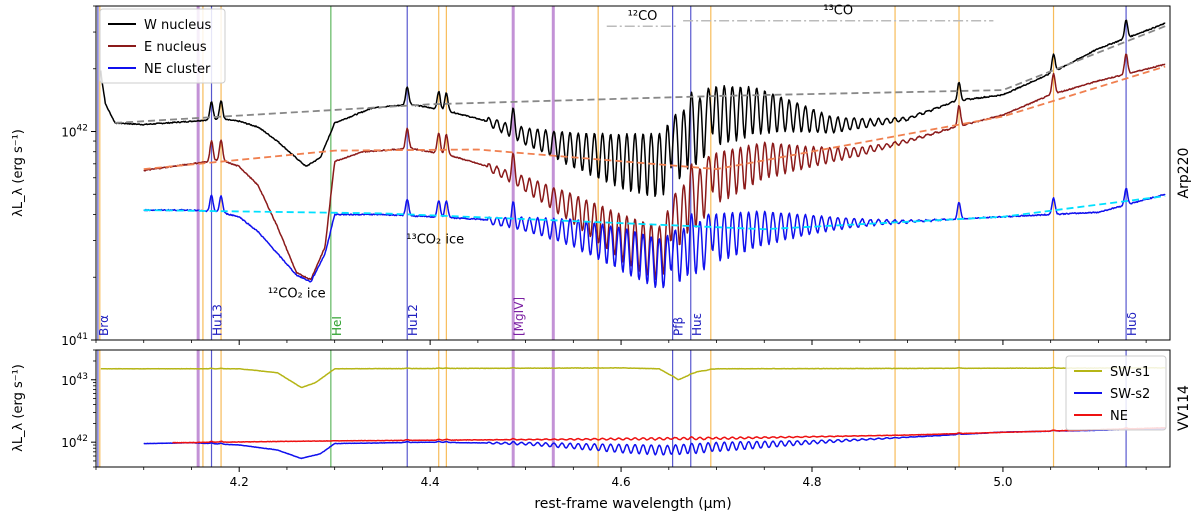 This screenshot has height=517, width=1200. What do you see at coordinates (800, 15) in the screenshot?
I see `top-band-markers: ¹²CO ¹³CO` at bounding box center [800, 15].